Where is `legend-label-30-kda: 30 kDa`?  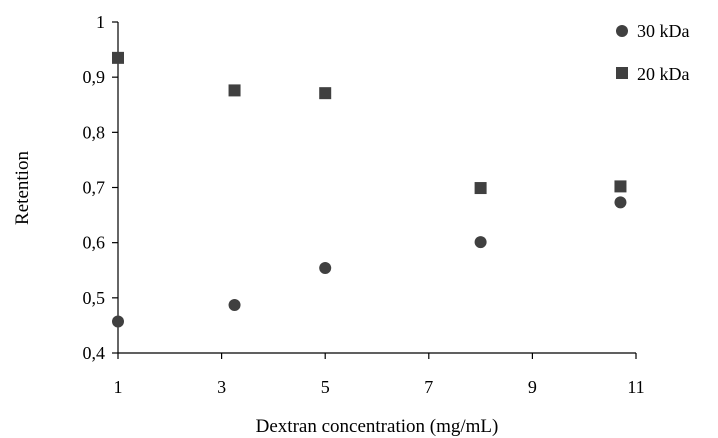
legend-label-30-kda: 30 kDa is located at coordinates (663, 31).